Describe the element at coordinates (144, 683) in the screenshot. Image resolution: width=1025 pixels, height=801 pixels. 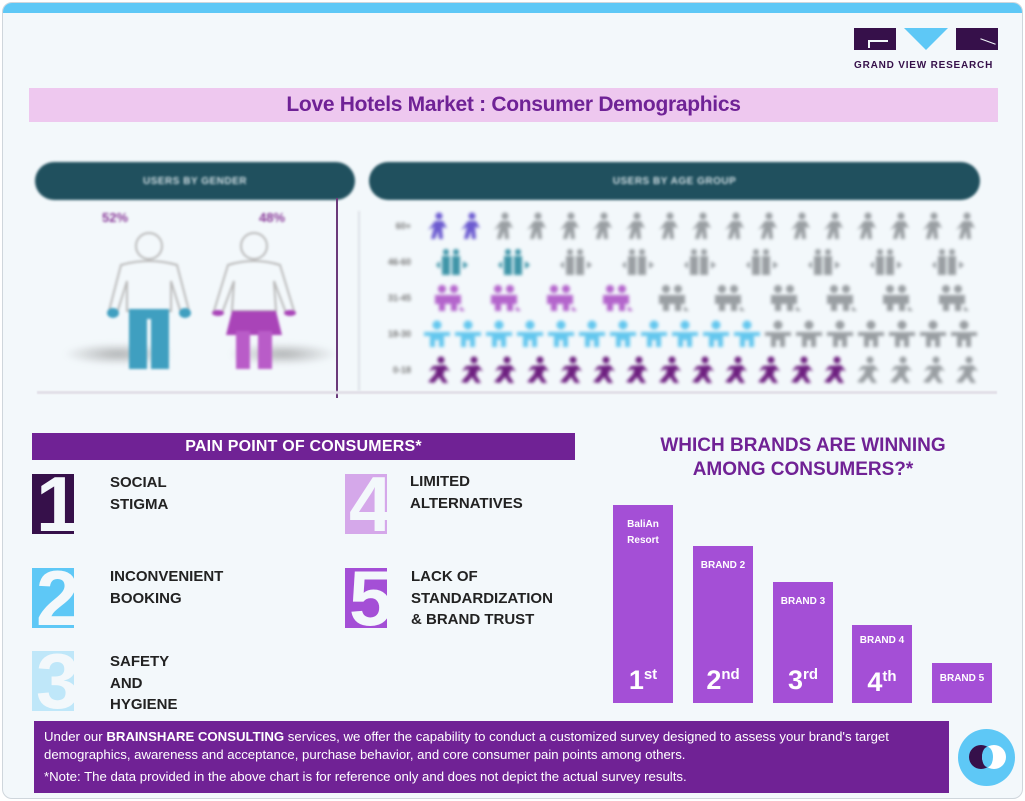
I see `pain-point-label: SAFETY AND HYGIENE` at that location.